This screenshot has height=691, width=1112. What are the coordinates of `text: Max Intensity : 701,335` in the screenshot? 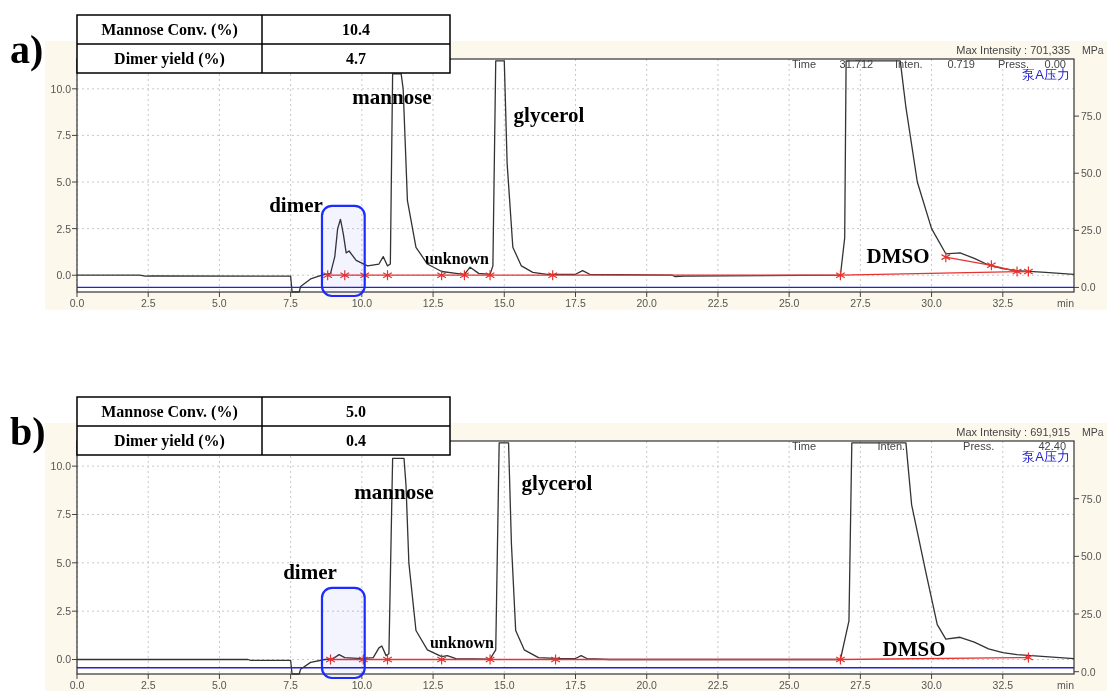 It's located at (1013, 50).